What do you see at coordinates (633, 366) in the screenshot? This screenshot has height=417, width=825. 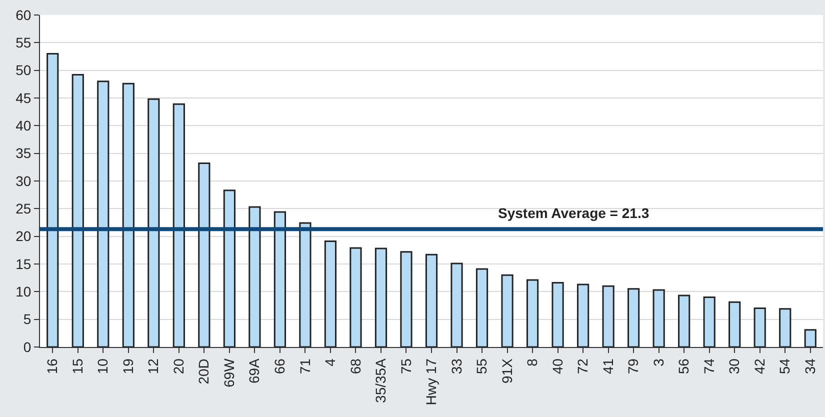 I see `x-tick-label: 79` at bounding box center [633, 366].